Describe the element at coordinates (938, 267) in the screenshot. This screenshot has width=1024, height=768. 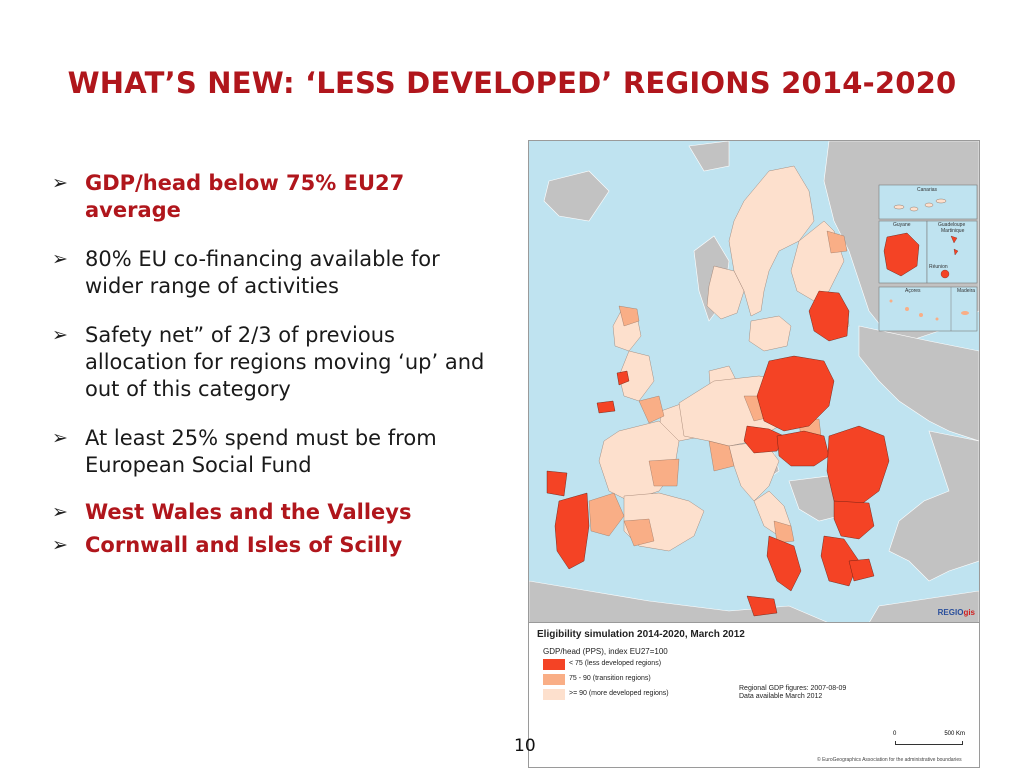
I see `inset-label-reunion: Réunion` at that location.